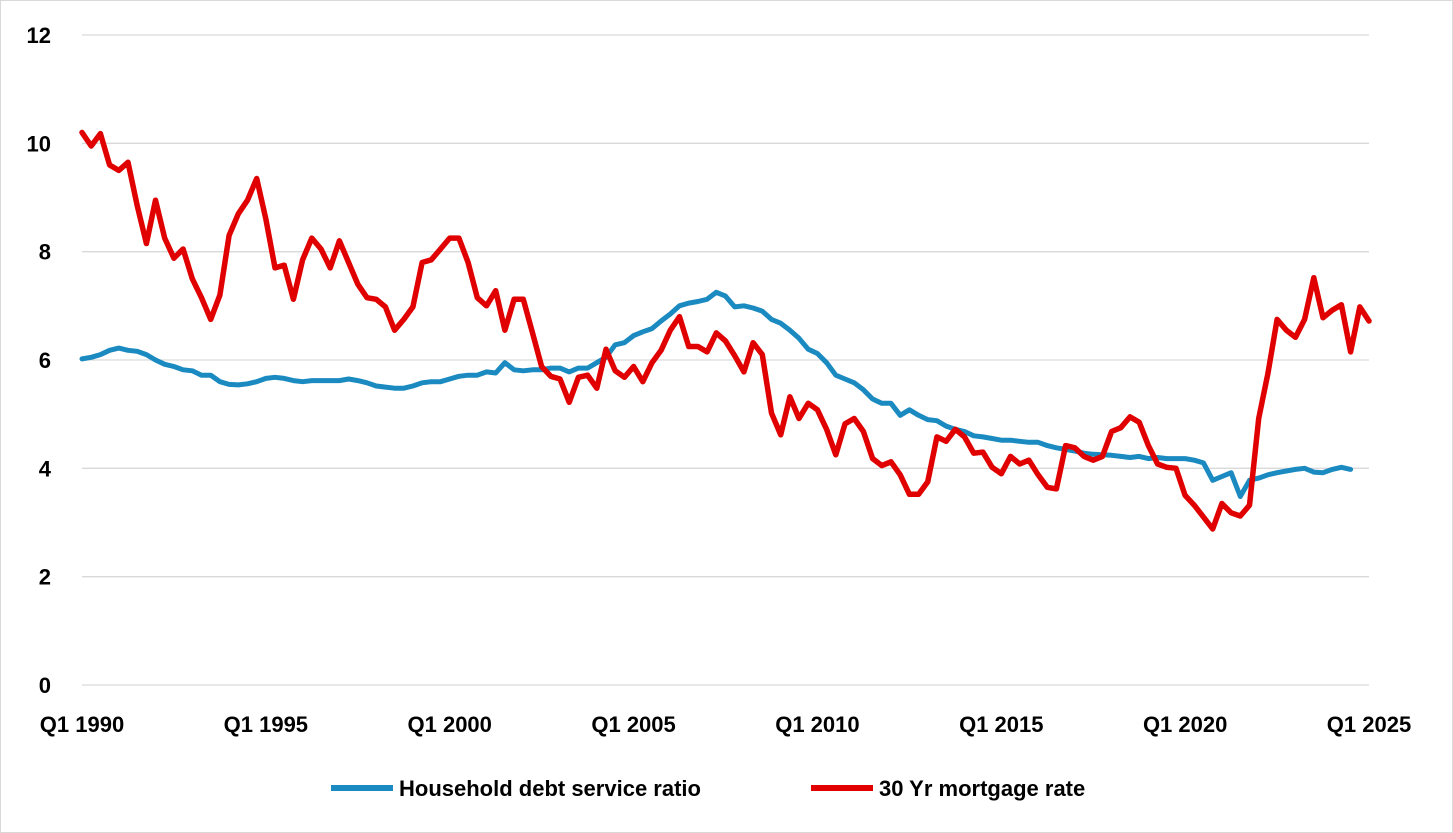 The height and width of the screenshot is (833, 1453). What do you see at coordinates (45, 360) in the screenshot?
I see `y-tick-label: 6` at bounding box center [45, 360].